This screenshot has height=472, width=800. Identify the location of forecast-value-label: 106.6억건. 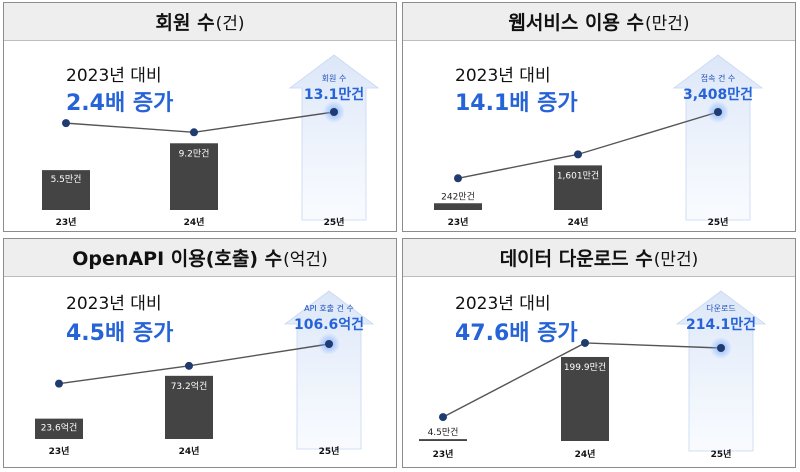
(329, 324).